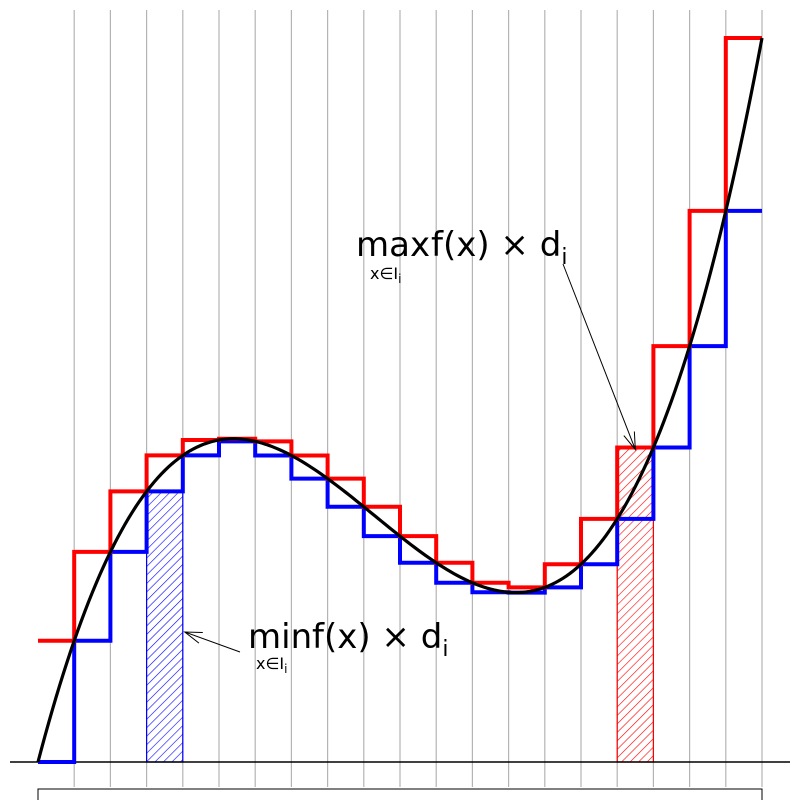 The image size is (800, 804). I want to click on min-annotation-arrow, so click(212, 642).